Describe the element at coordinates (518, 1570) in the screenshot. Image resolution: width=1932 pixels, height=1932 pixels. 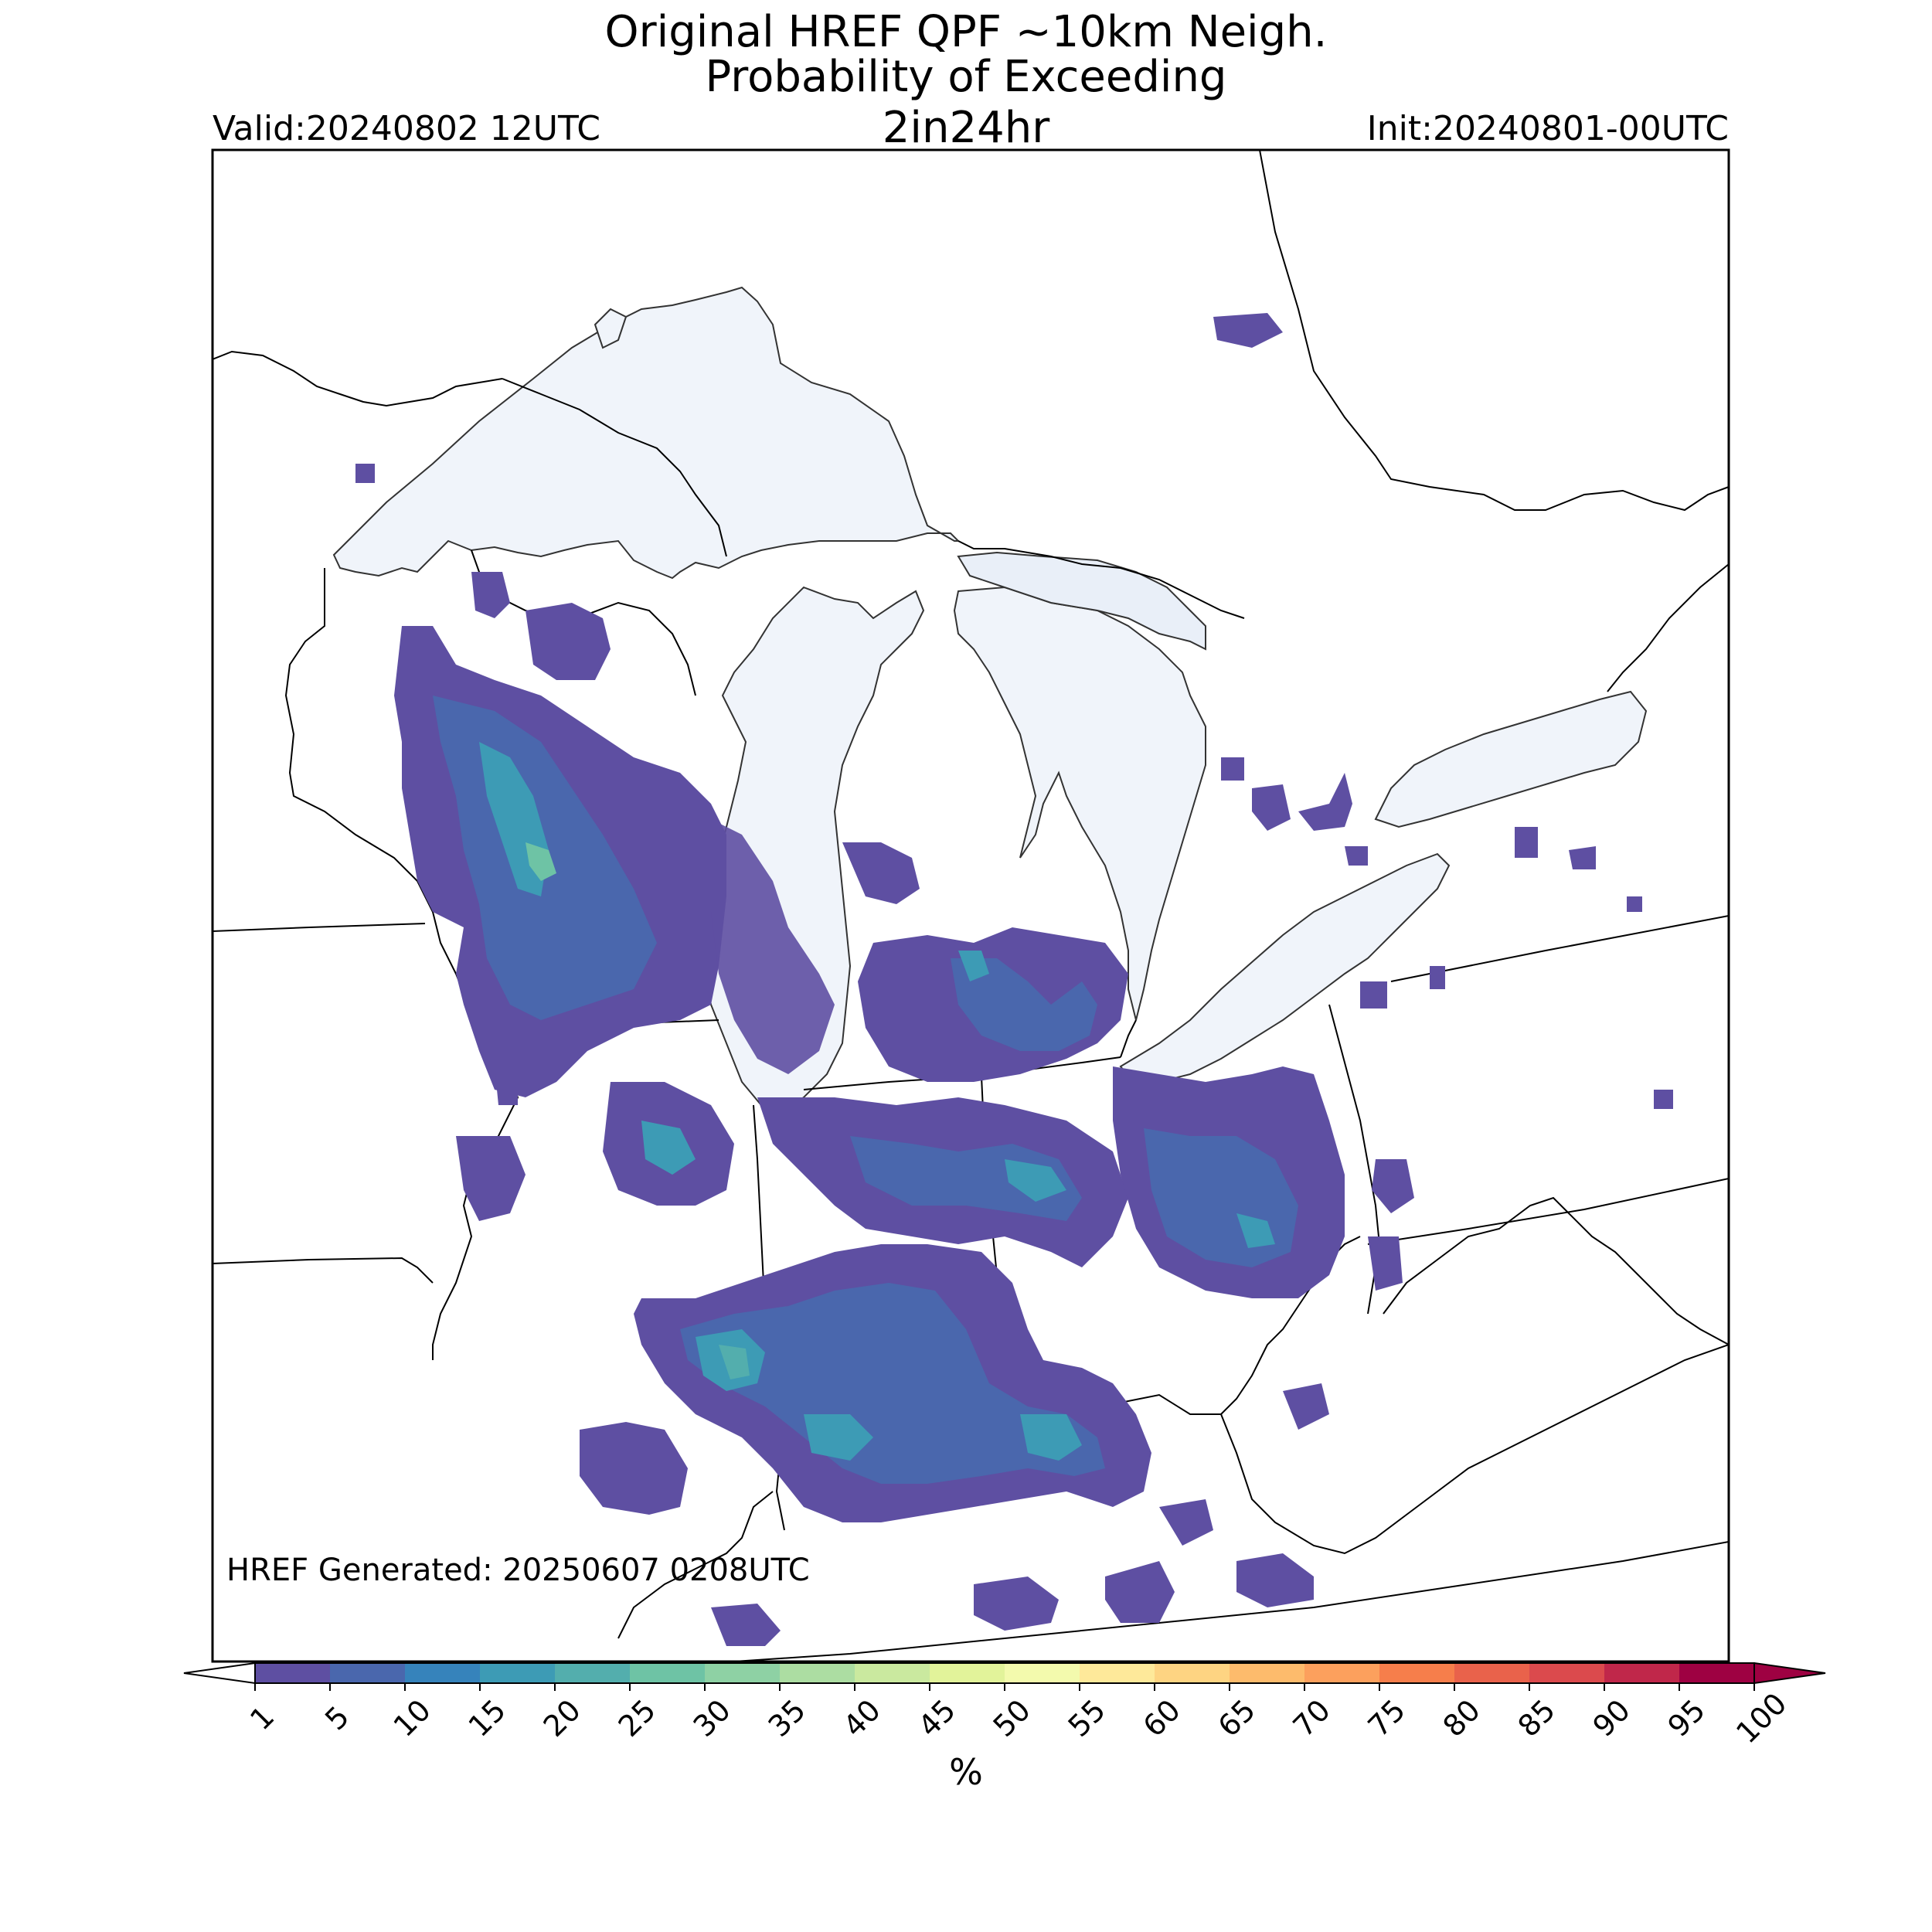
I see `generated-timestamp: HREF Generated: 20250607 0208UTC` at that location.